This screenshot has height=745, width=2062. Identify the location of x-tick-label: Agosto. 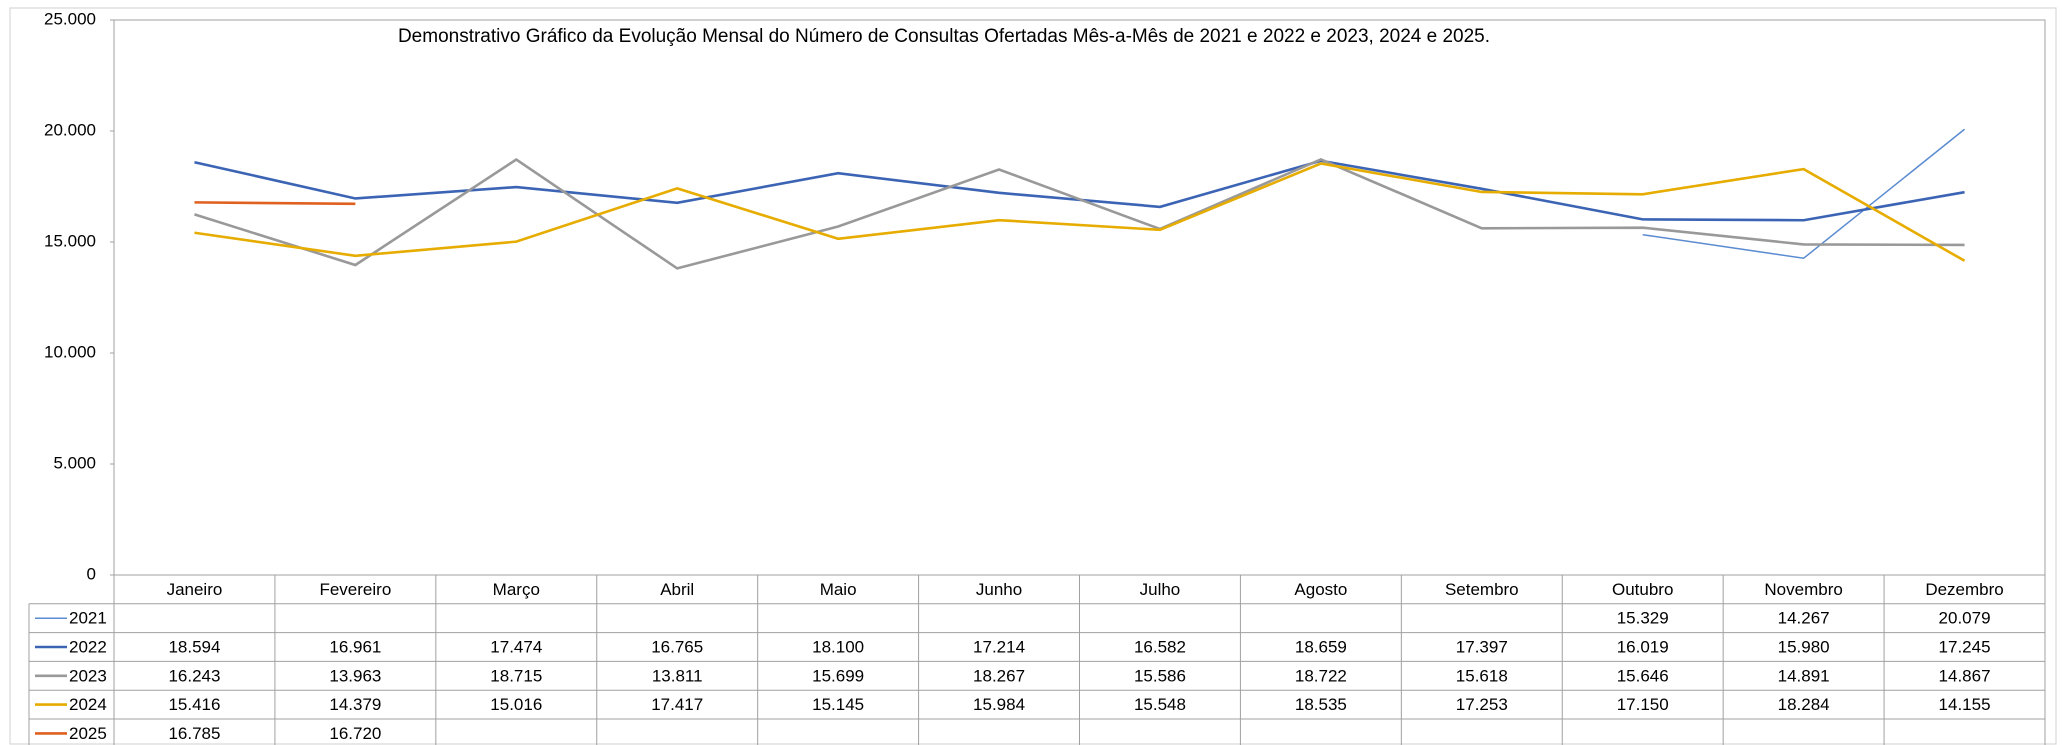
(1320, 589).